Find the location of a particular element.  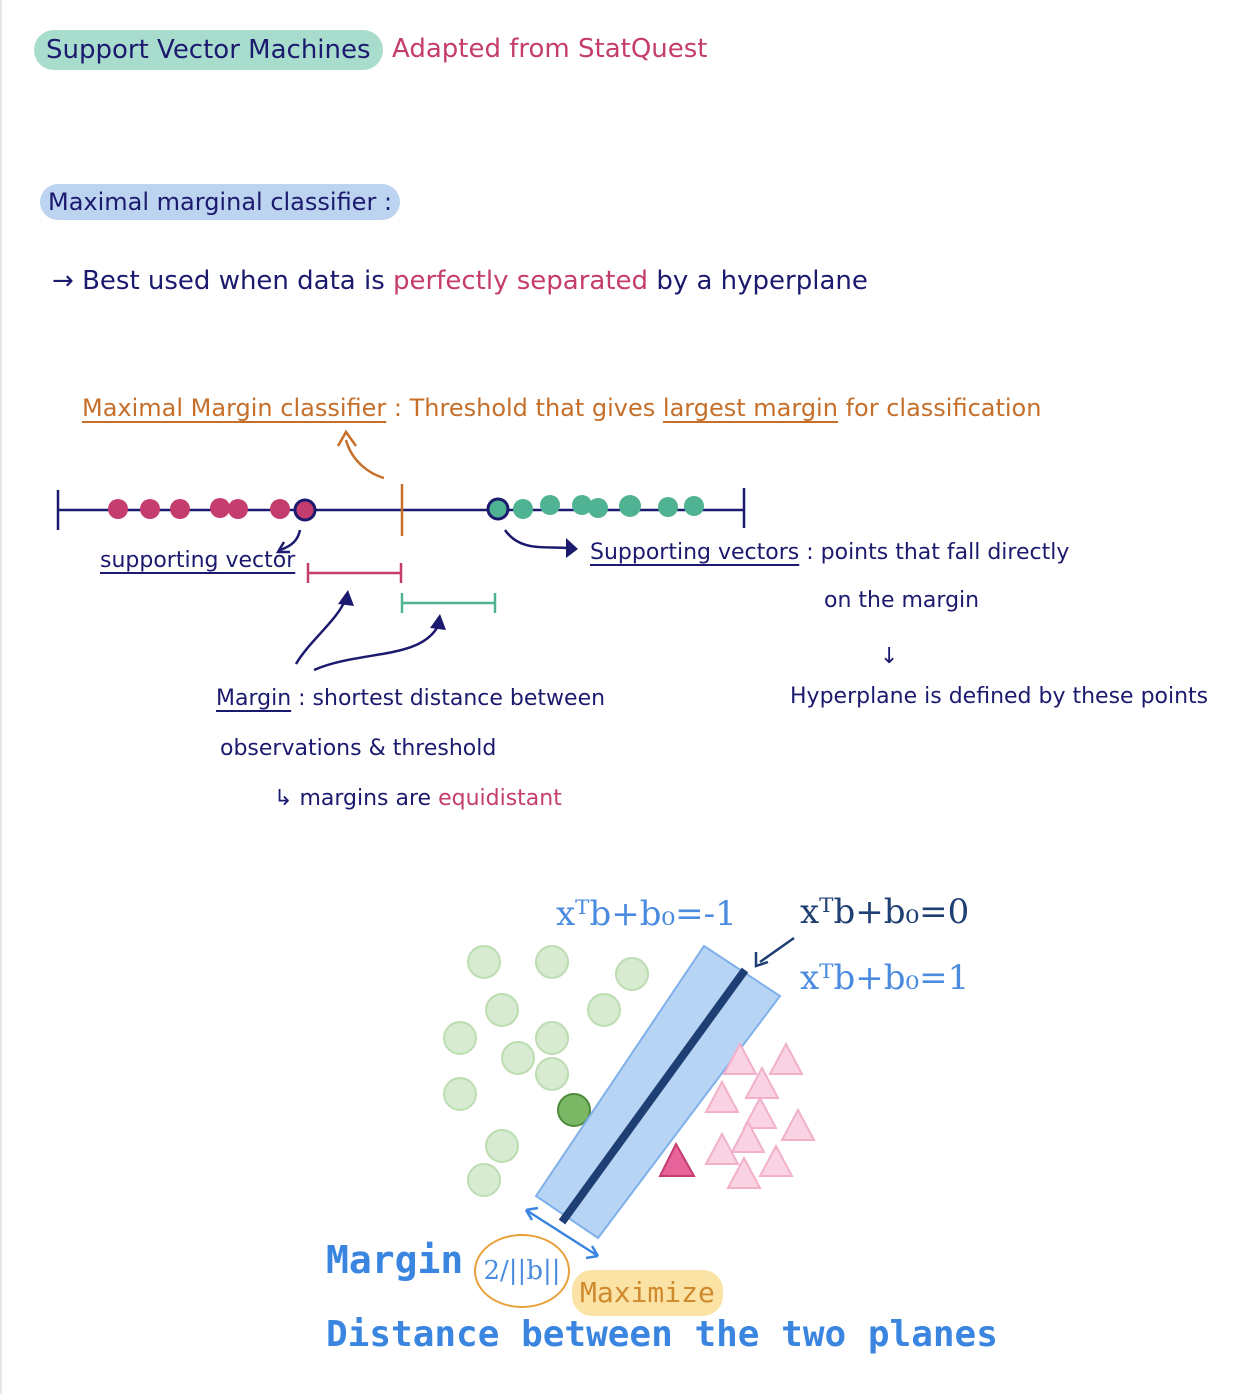

supporting-vectors-def-1: : points that fall directly is located at coordinates (938, 552).